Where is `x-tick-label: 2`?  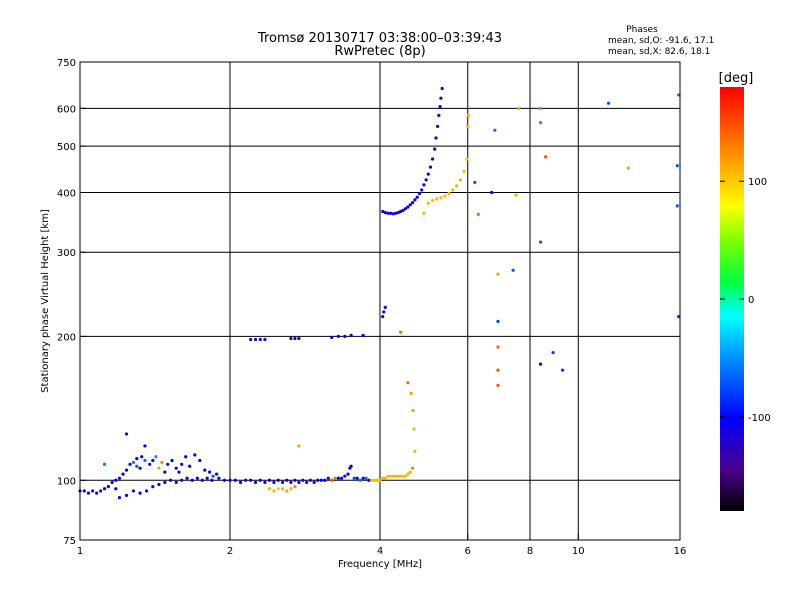 x-tick-label: 2 is located at coordinates (230, 551).